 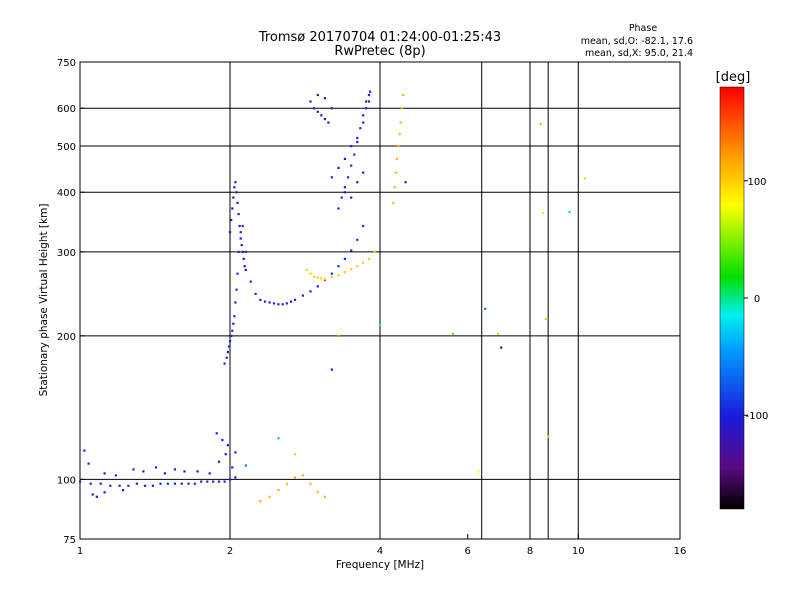 I want to click on y-tick-label: 75, so click(x=69, y=540).